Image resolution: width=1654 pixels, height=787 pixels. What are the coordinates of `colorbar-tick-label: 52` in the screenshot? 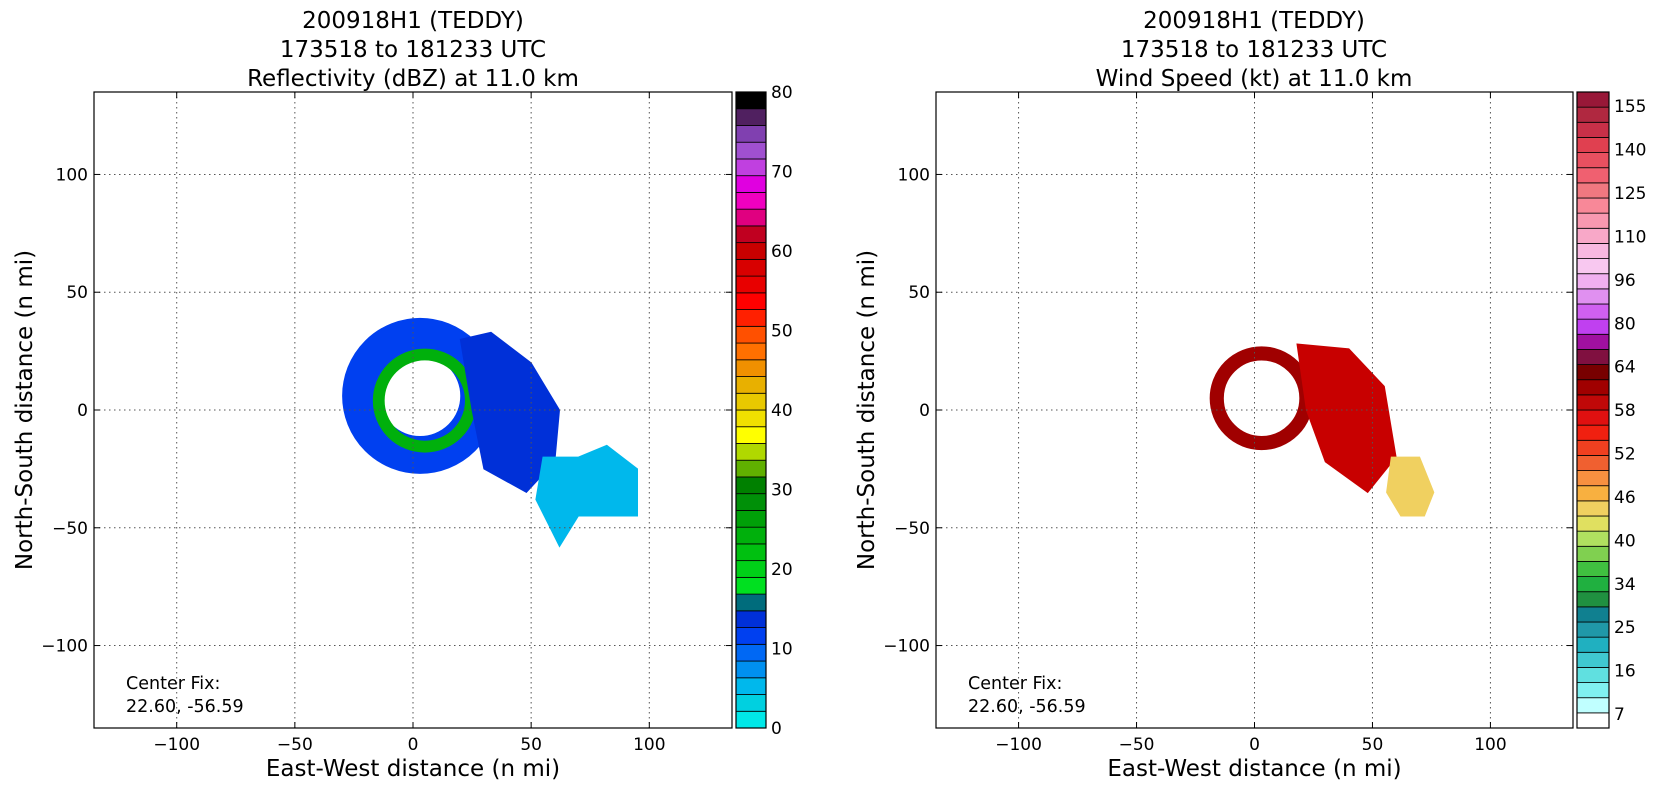 It's located at (1625, 455).